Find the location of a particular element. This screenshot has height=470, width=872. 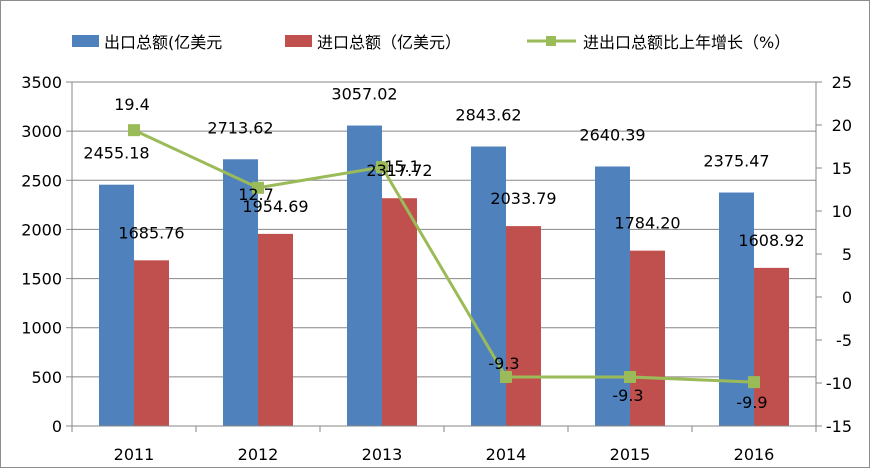

legend-swatch-import is located at coordinates (298, 41).